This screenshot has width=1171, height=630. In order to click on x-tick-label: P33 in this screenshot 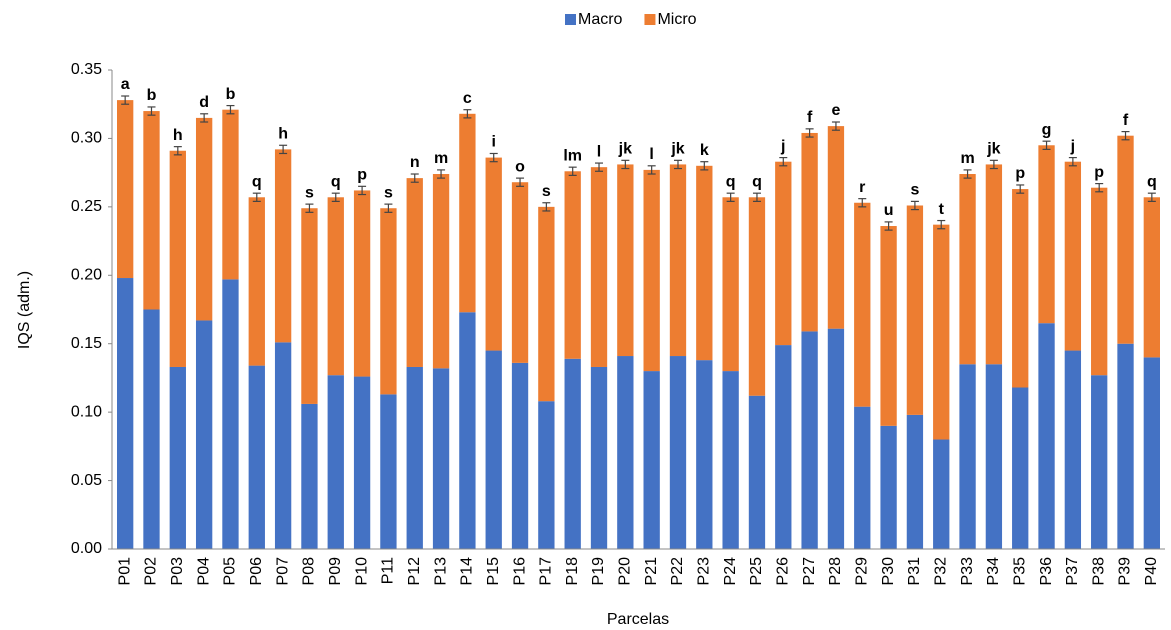, I will do `click(967, 571)`.